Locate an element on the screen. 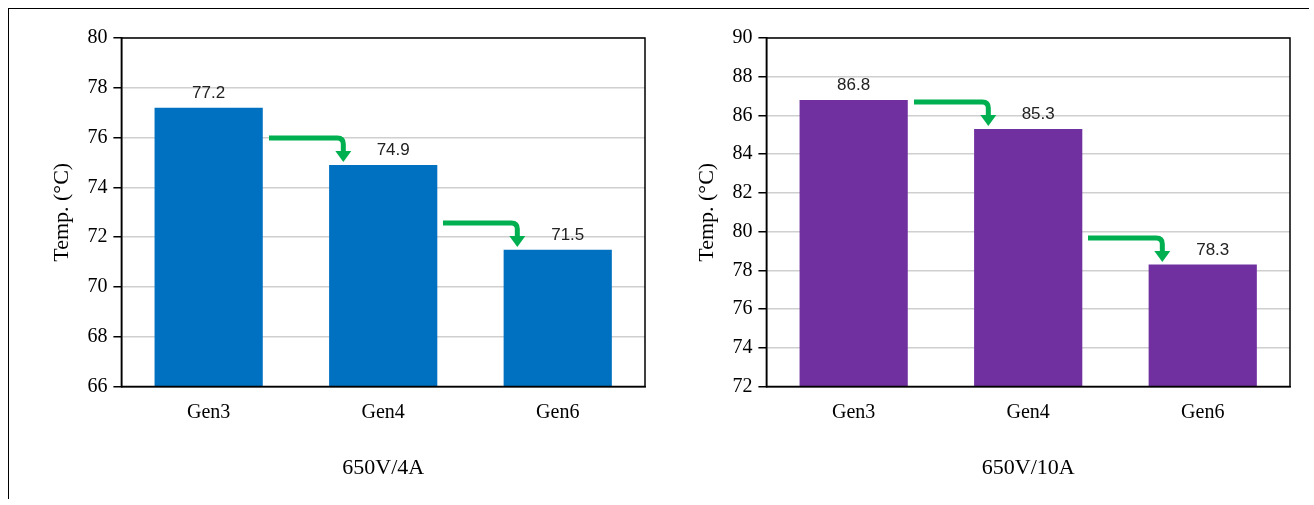 This screenshot has width=1314, height=505. y-tick-label: 82 is located at coordinates (742, 191).